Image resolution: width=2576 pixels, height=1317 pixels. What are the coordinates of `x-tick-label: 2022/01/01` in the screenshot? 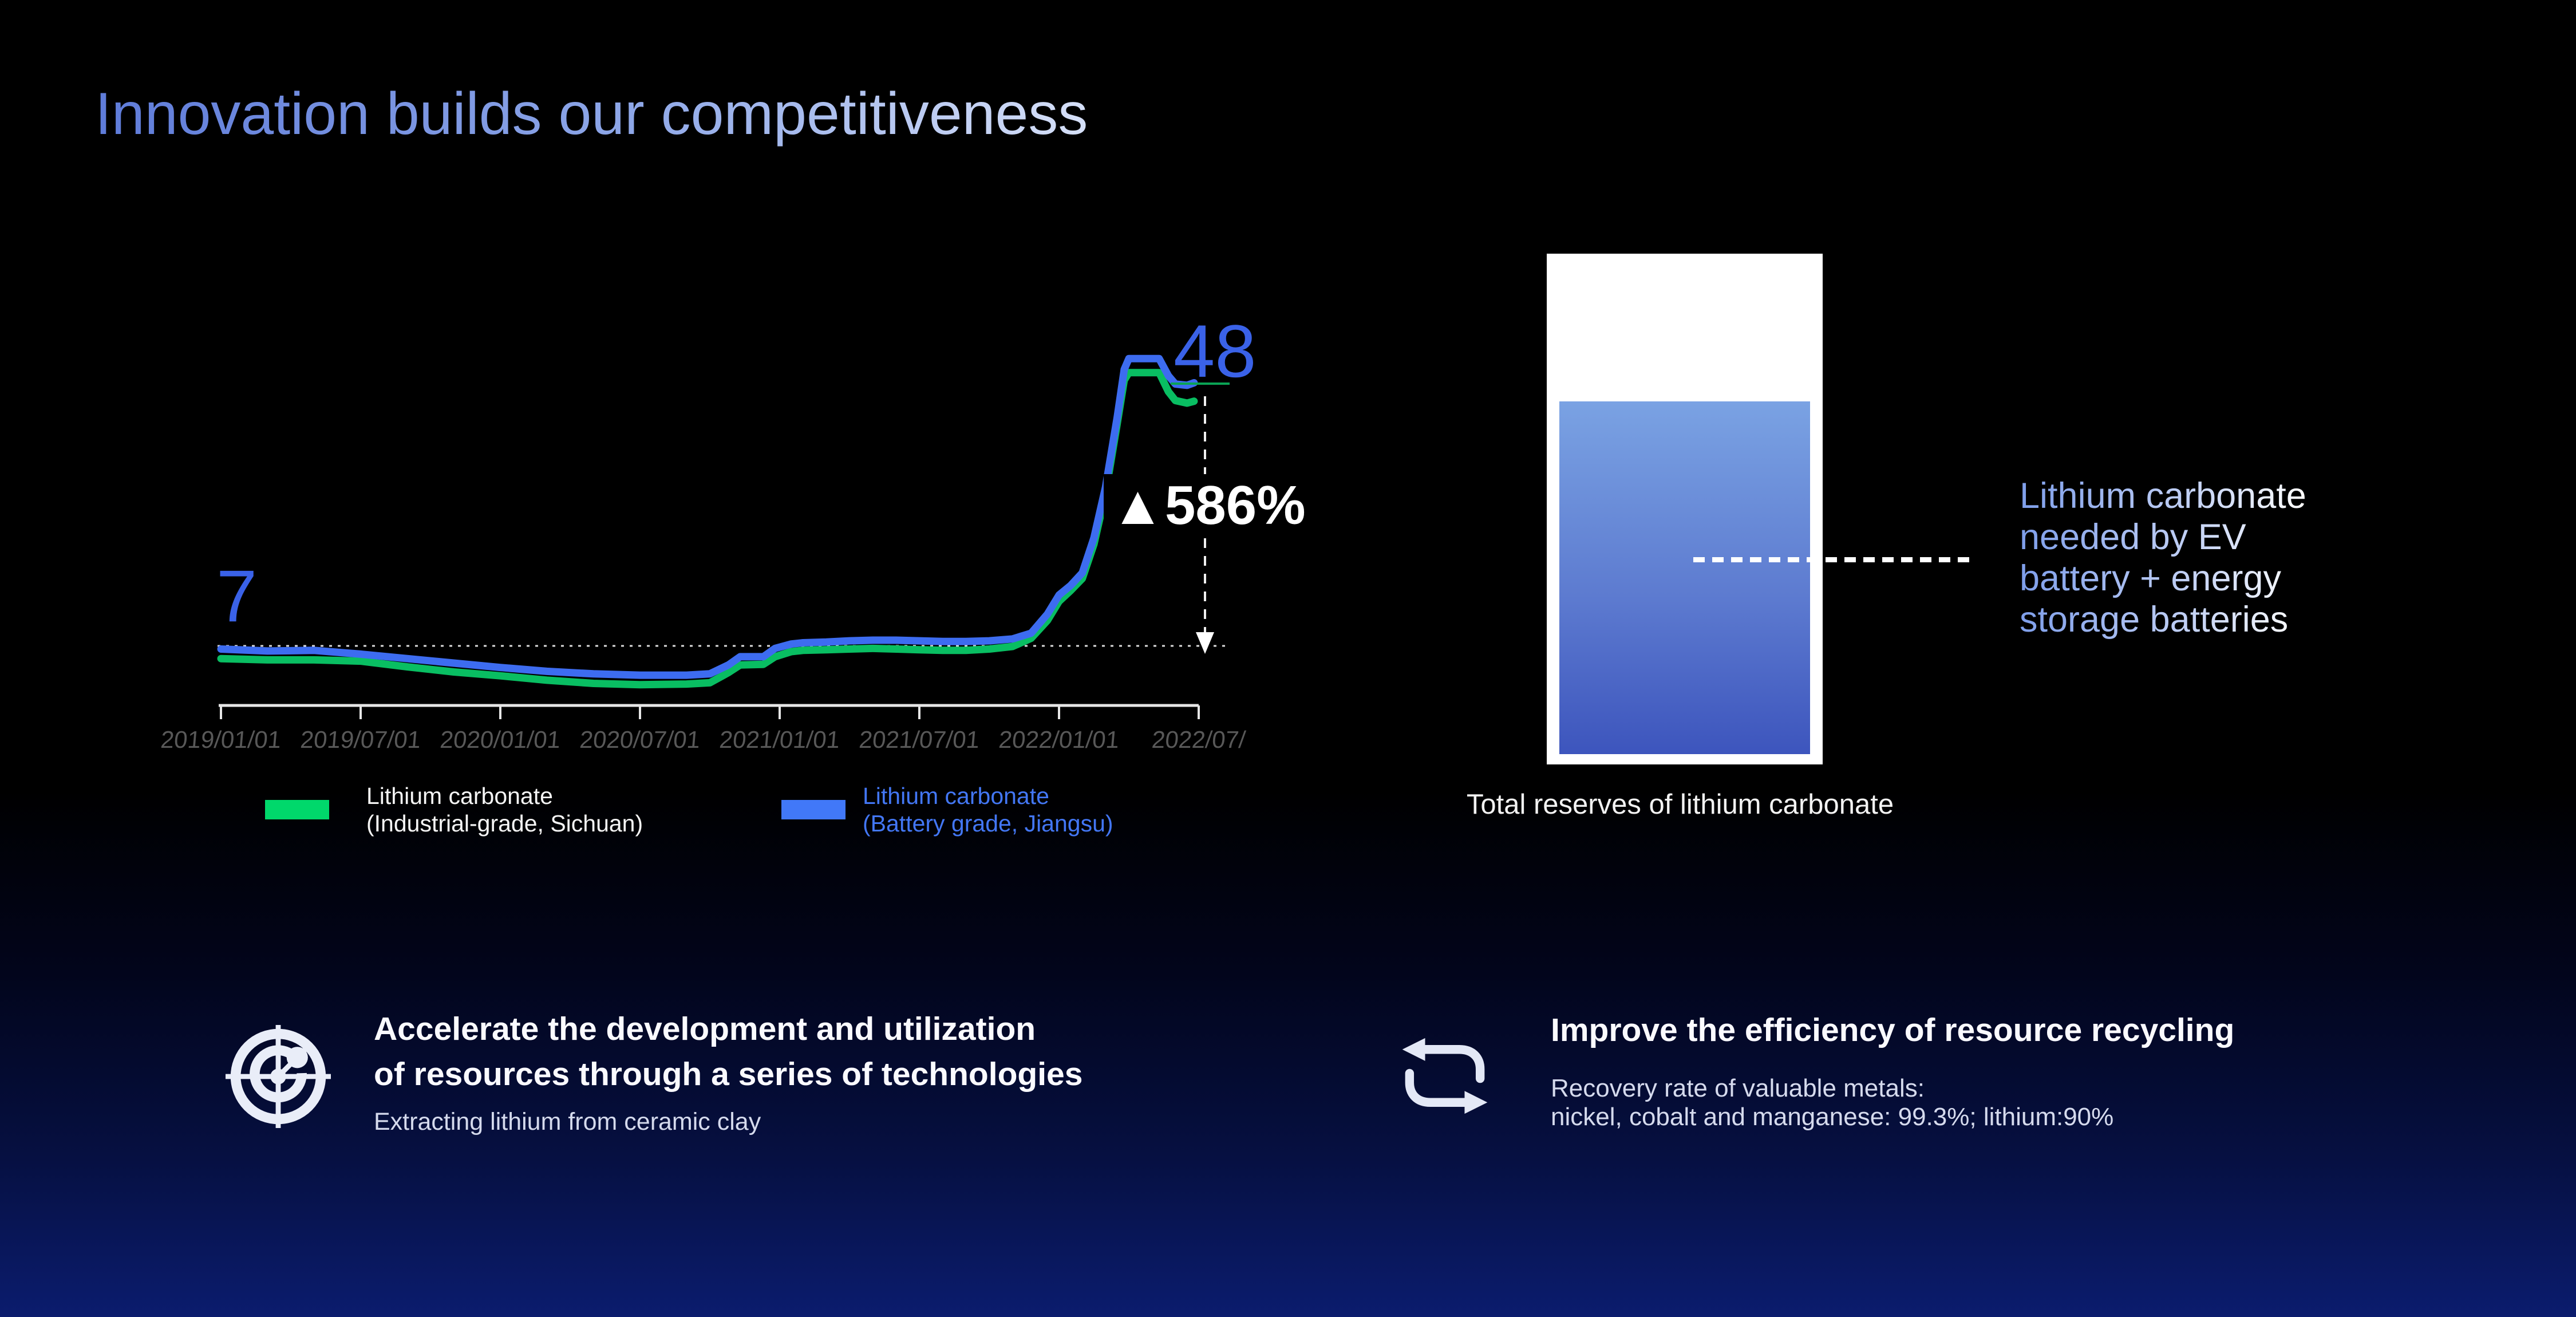 It's located at (1059, 739).